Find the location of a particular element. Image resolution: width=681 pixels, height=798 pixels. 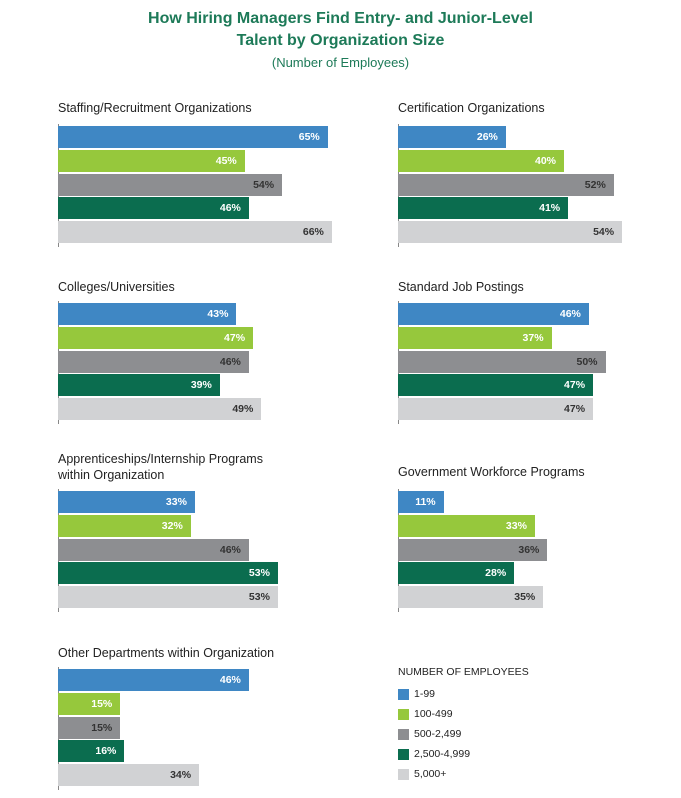

bar-100-499: 40% is located at coordinates (481, 160).